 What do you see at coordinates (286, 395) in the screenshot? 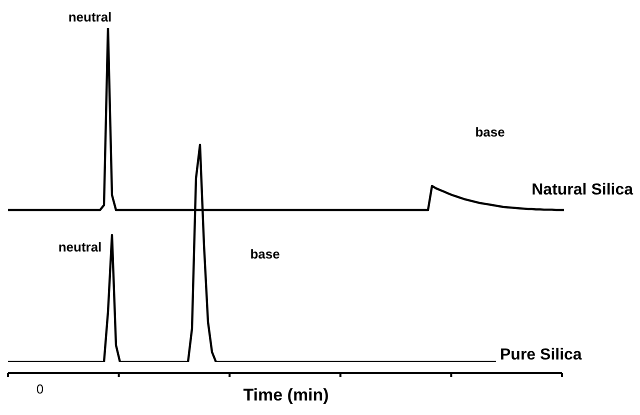
I see `x-axis-title: Time (min)` at bounding box center [286, 395].